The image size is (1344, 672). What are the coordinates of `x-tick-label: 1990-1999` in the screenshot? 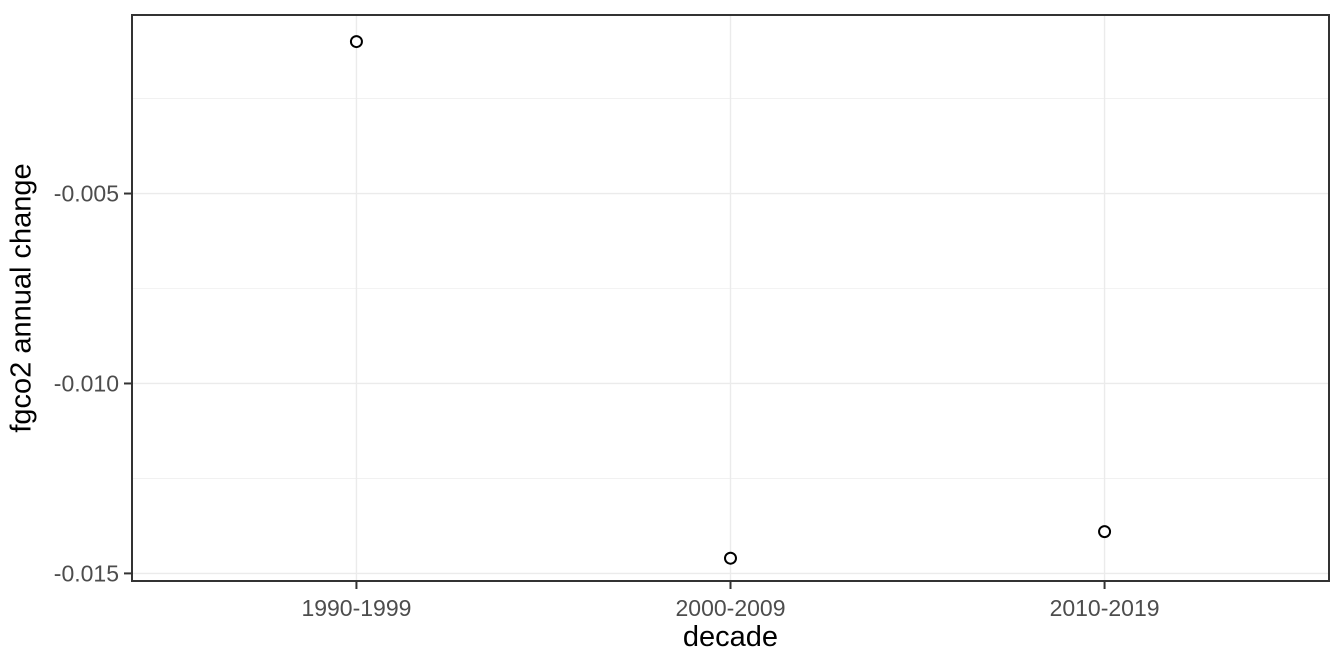 It's located at (356, 608).